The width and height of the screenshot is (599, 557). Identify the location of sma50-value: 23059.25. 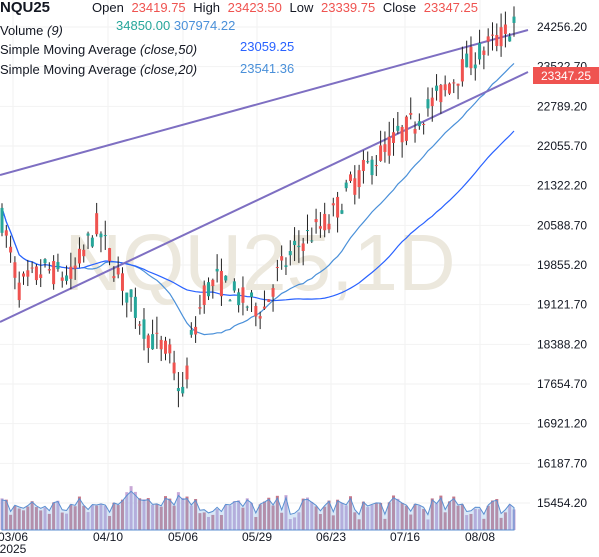
(267, 46).